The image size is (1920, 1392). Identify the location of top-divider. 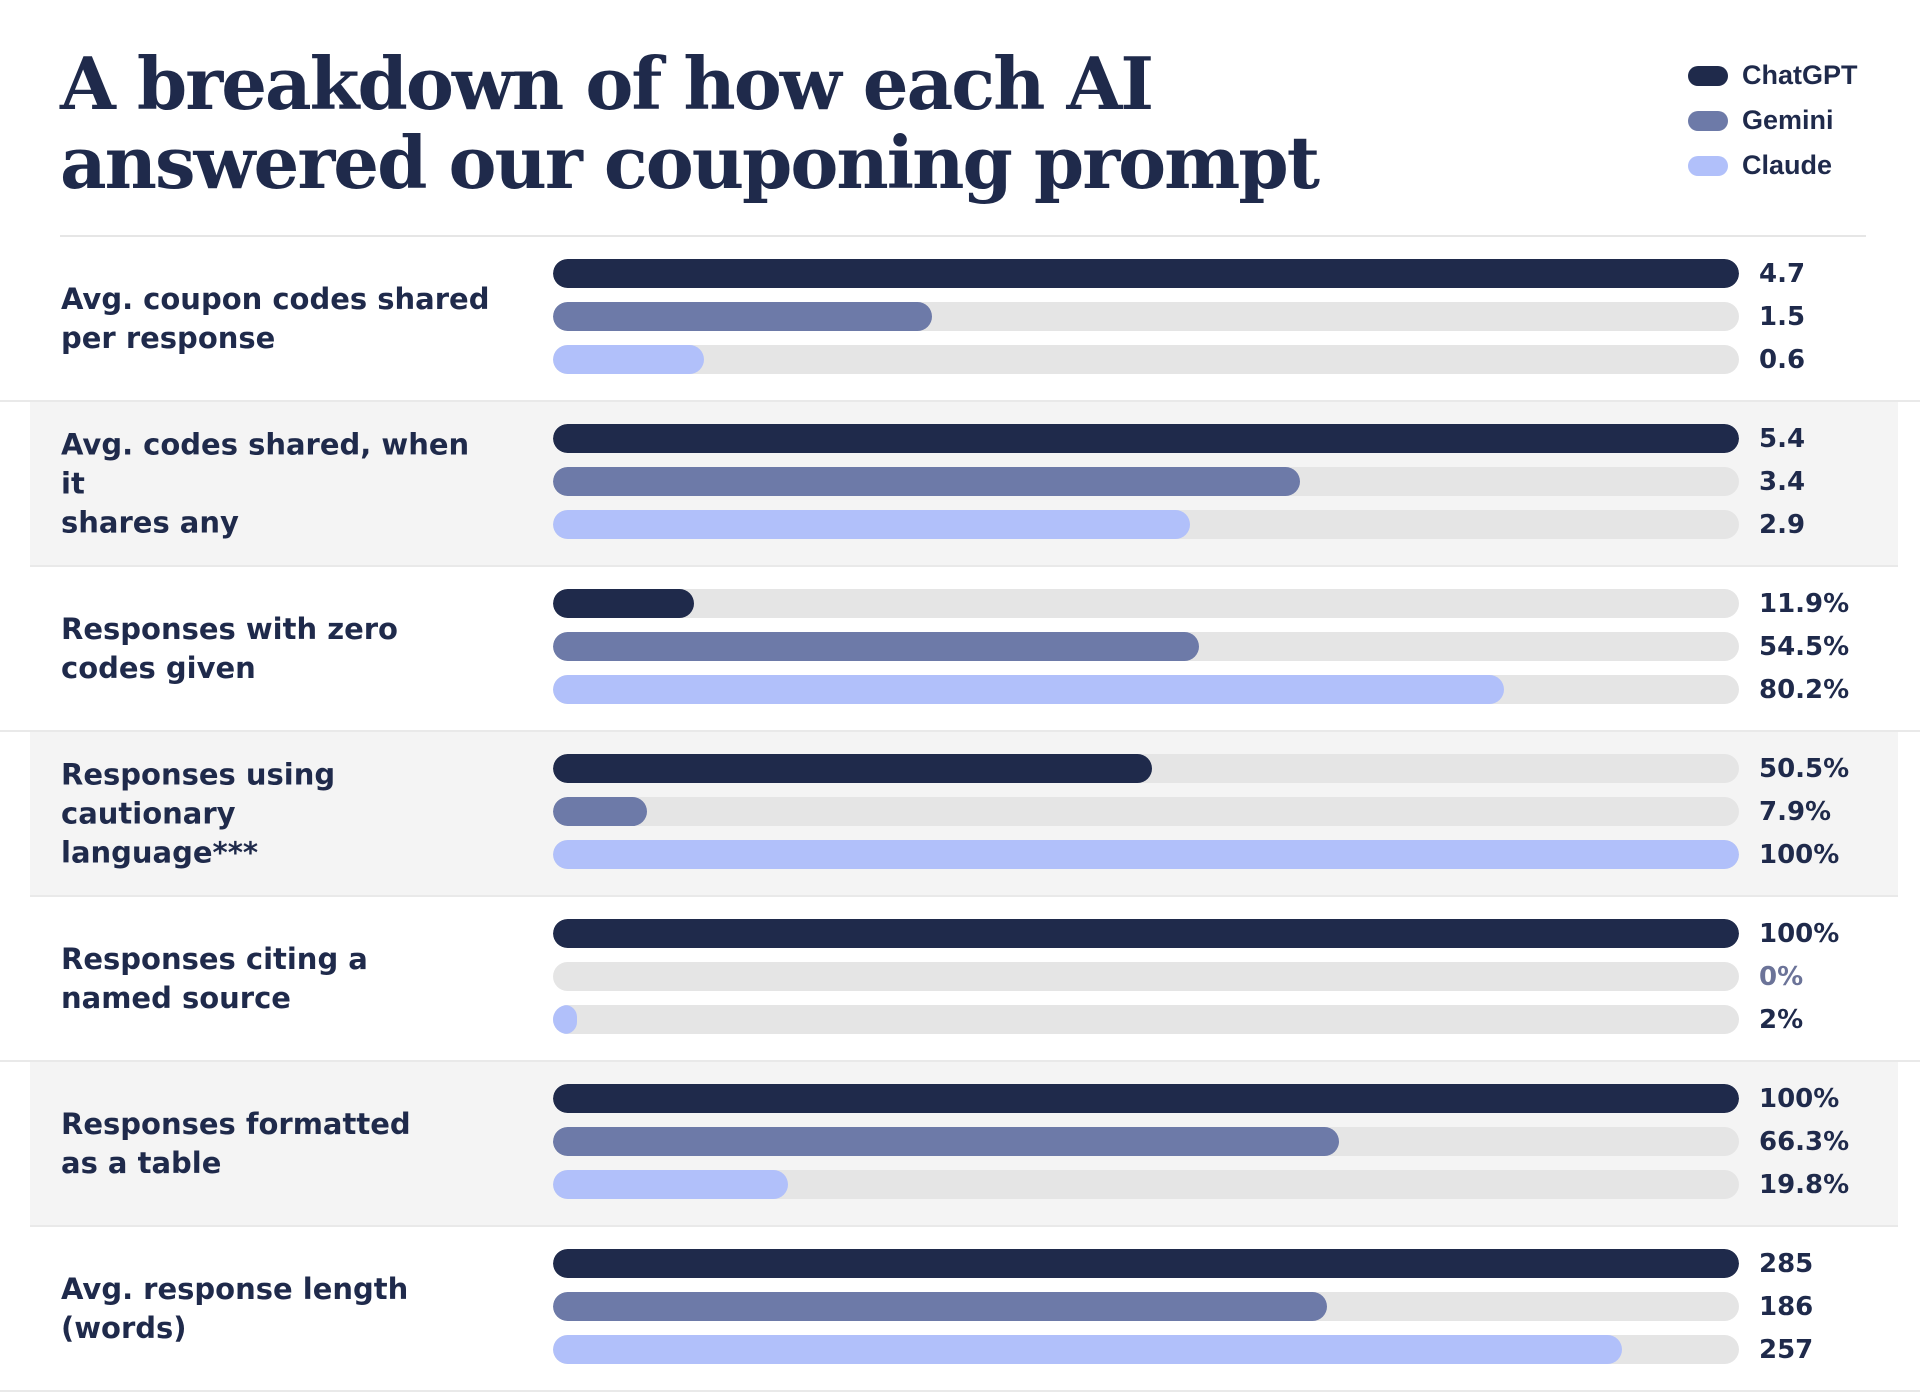
(963, 236).